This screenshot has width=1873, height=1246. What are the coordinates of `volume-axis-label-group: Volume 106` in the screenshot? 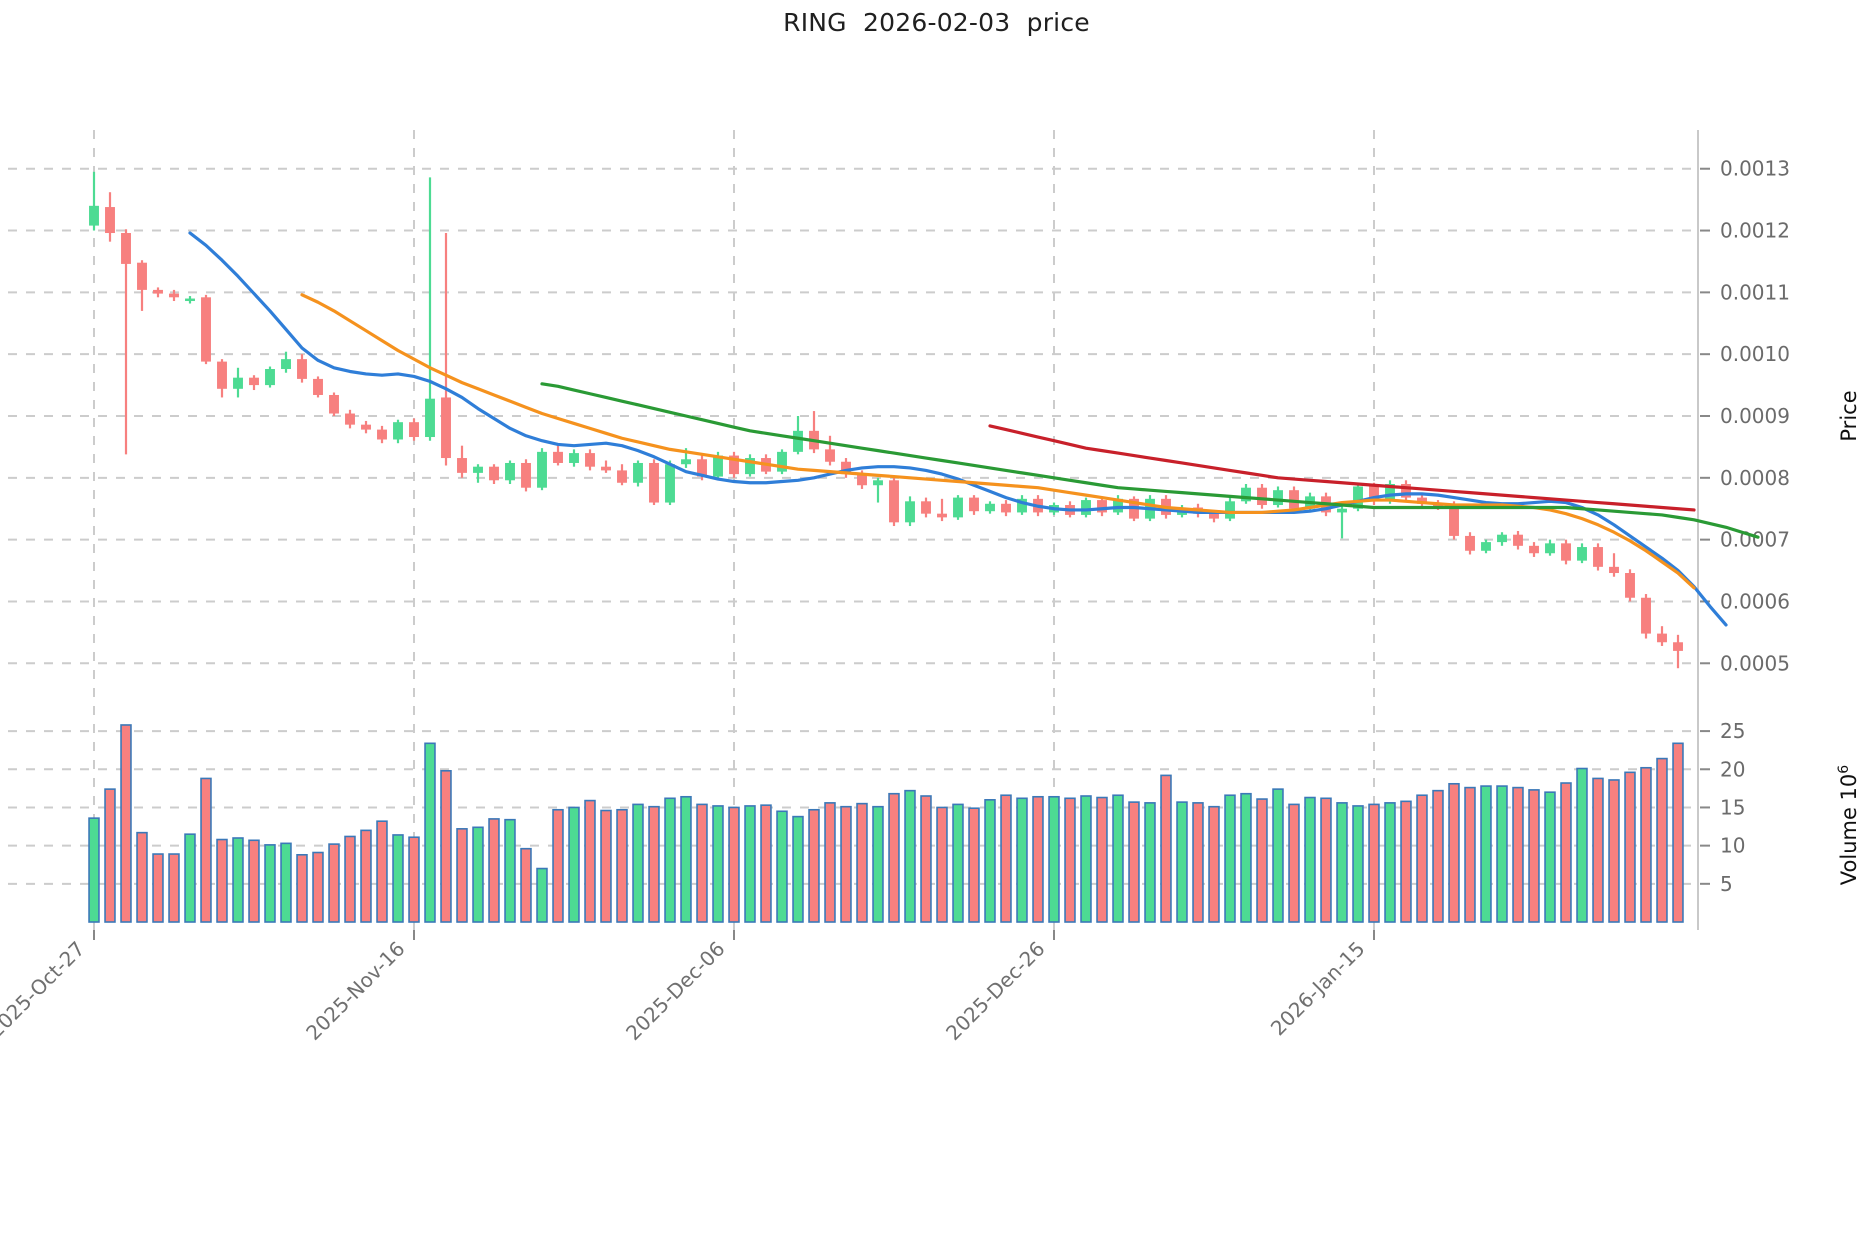 It's located at (1848, 825).